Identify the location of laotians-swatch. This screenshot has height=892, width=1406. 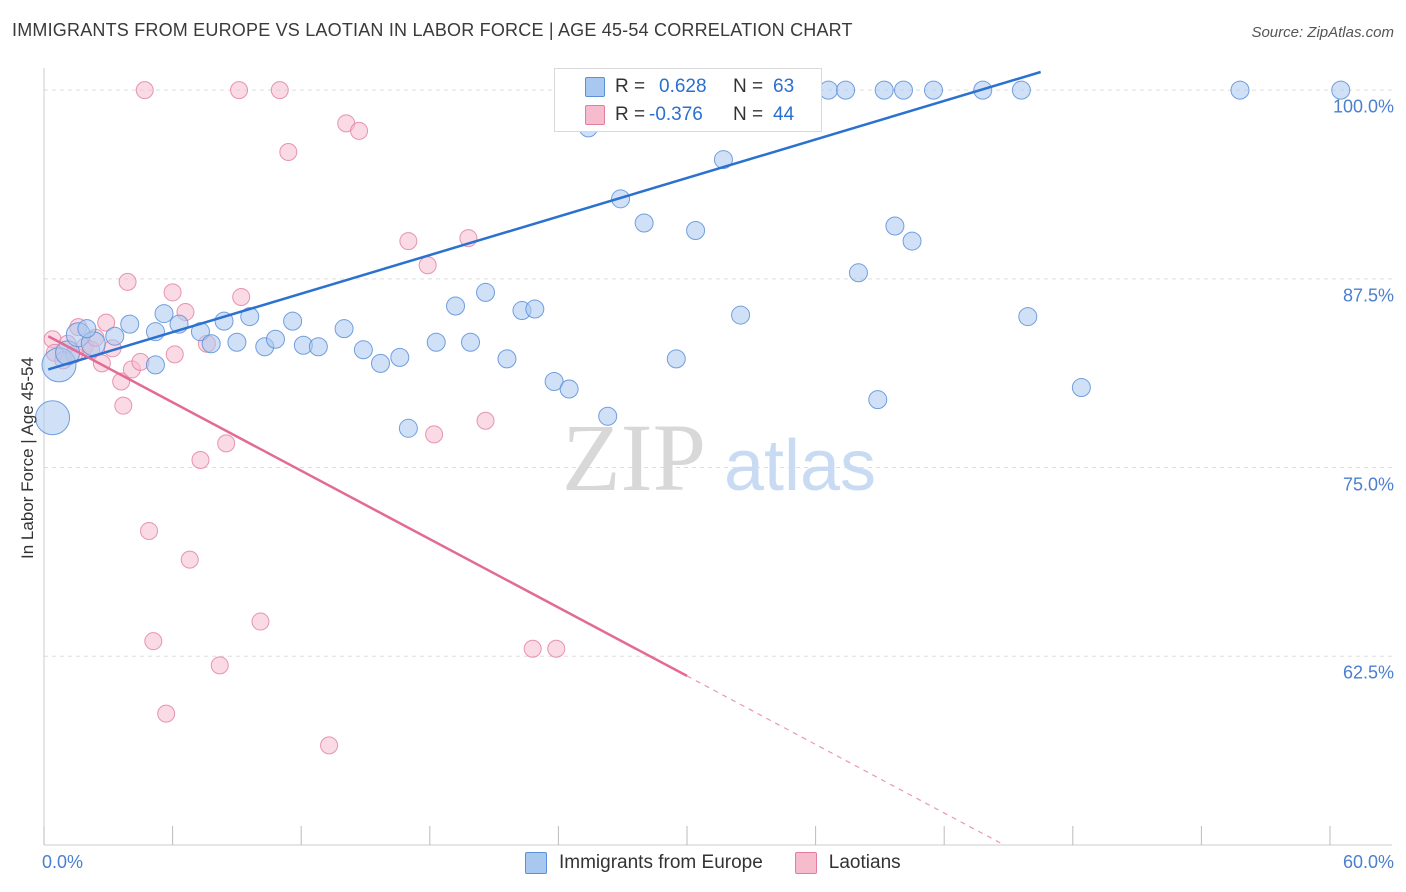
(595, 115).